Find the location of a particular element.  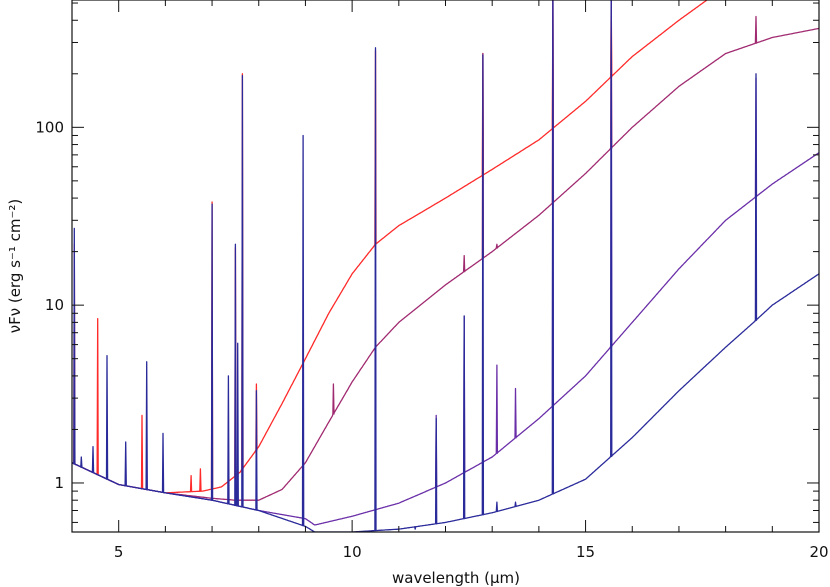

y-axis-label: νFν (erg s⁻¹ cm⁻²) is located at coordinates (15, 266).